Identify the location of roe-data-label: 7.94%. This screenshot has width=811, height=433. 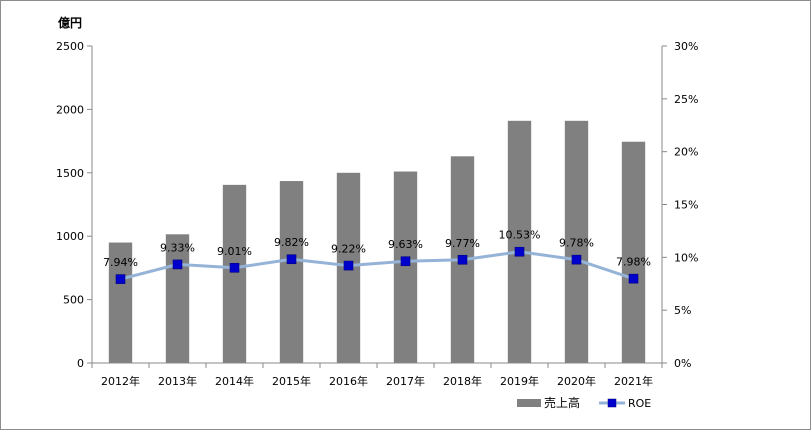
(120, 262).